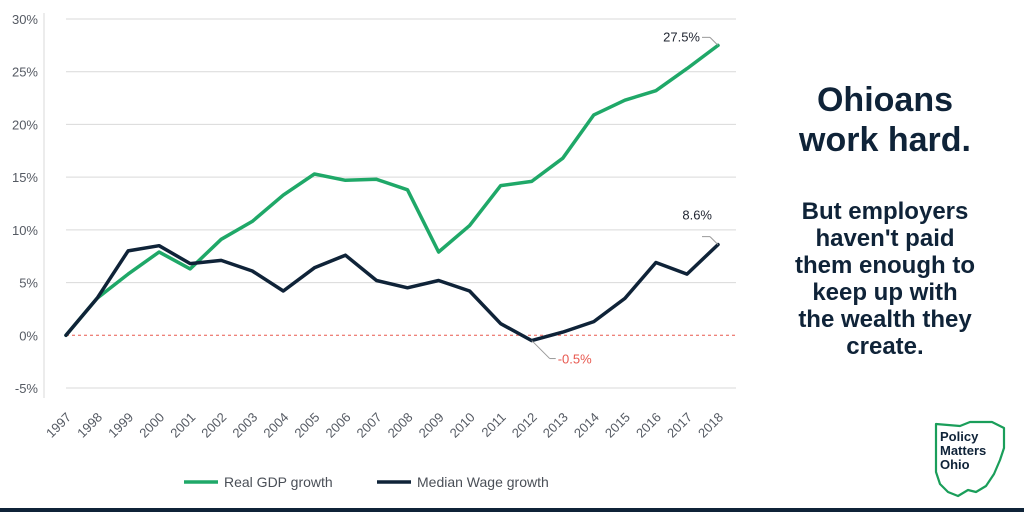 The height and width of the screenshot is (517, 1024). I want to click on x-tick-label: 2002, so click(213, 425).